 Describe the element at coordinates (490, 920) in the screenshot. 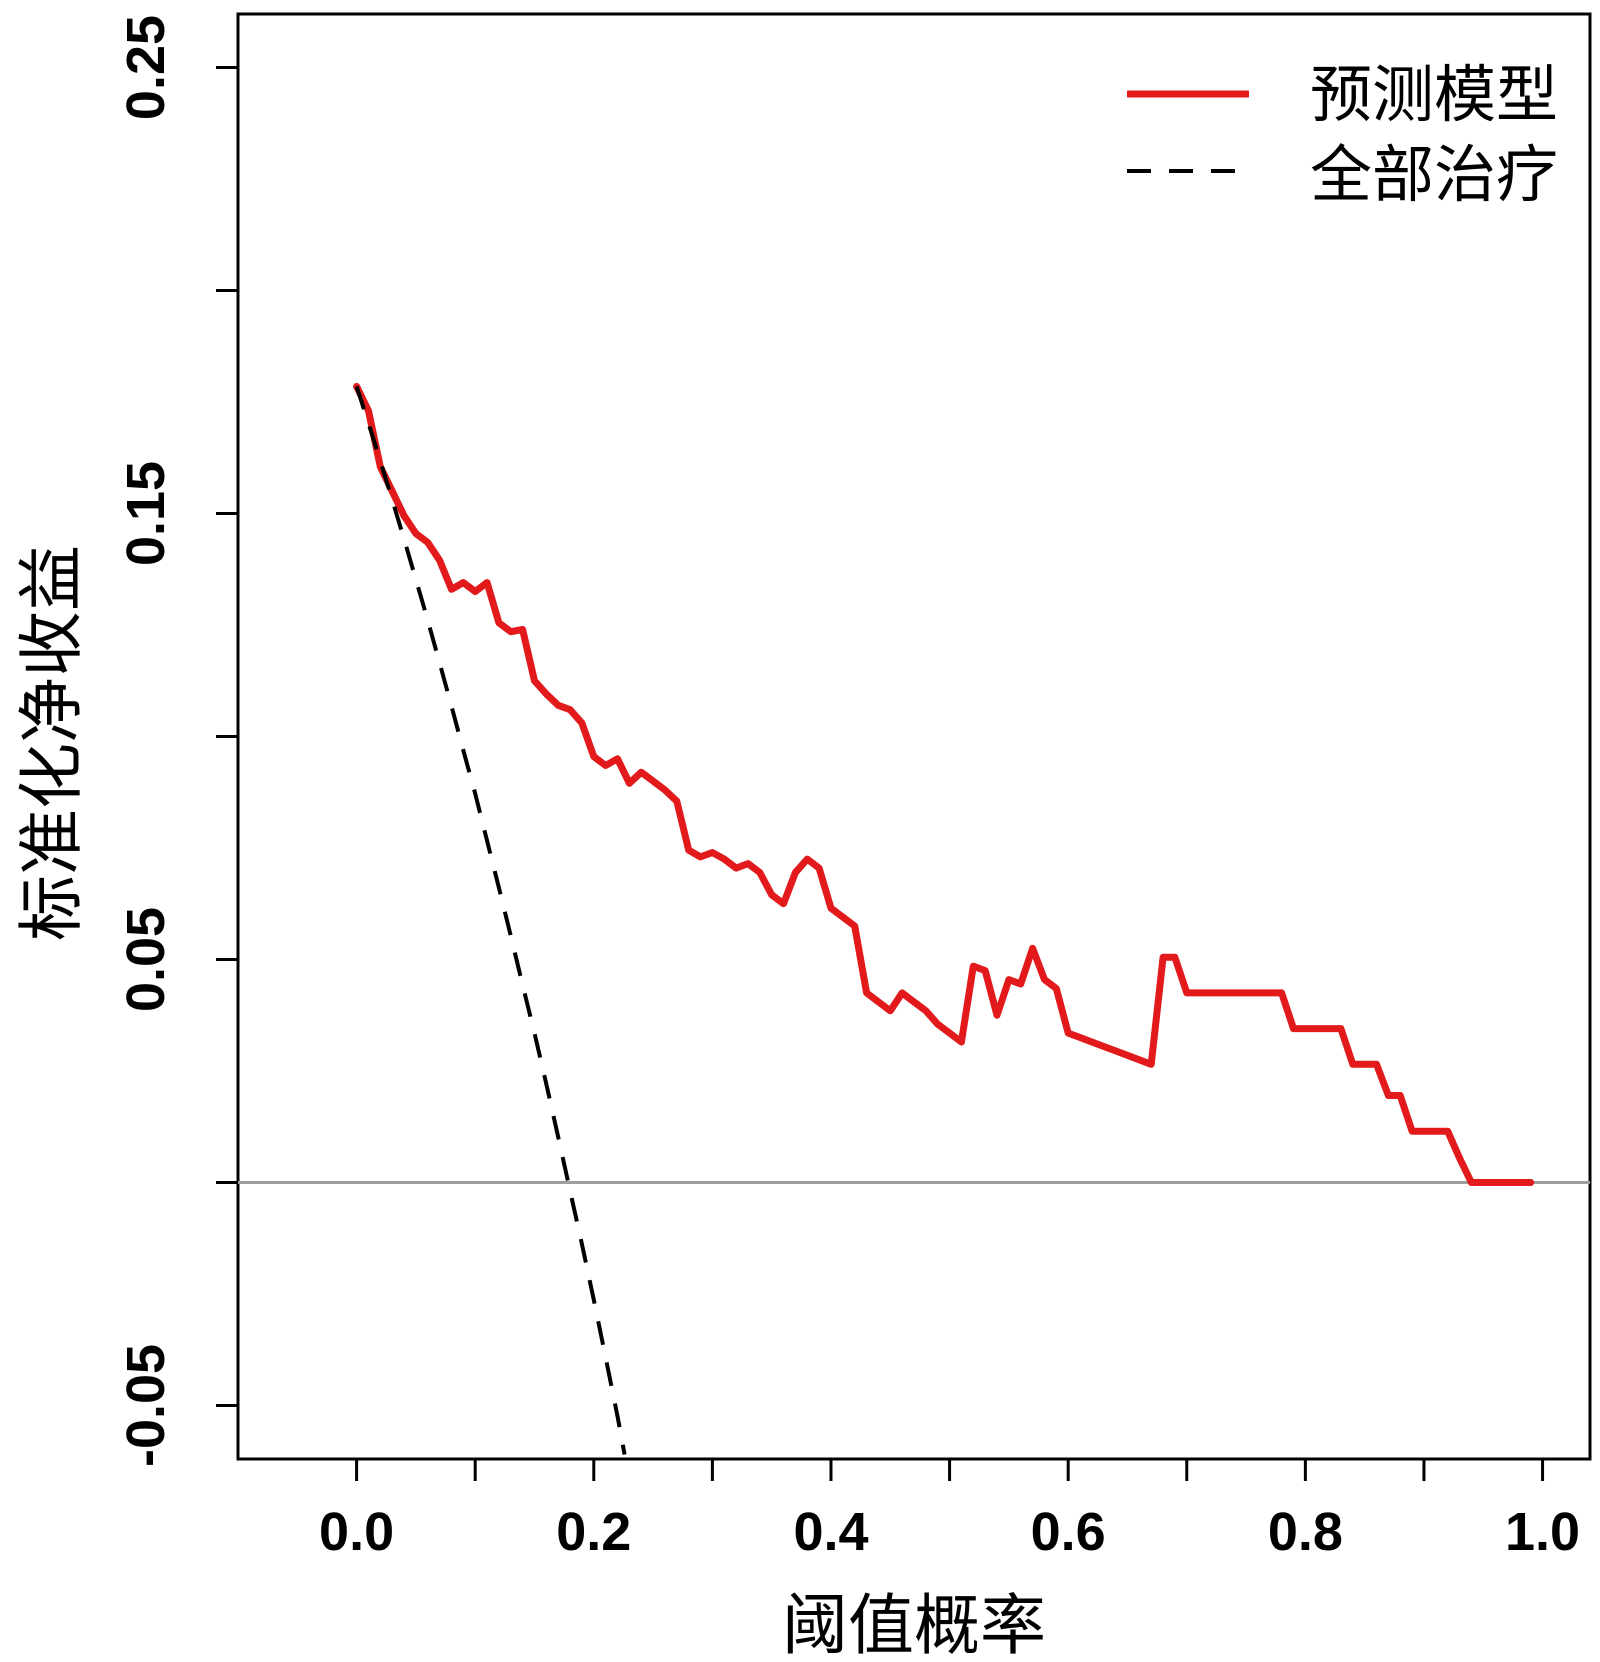

I see `series-line-treat-all` at that location.